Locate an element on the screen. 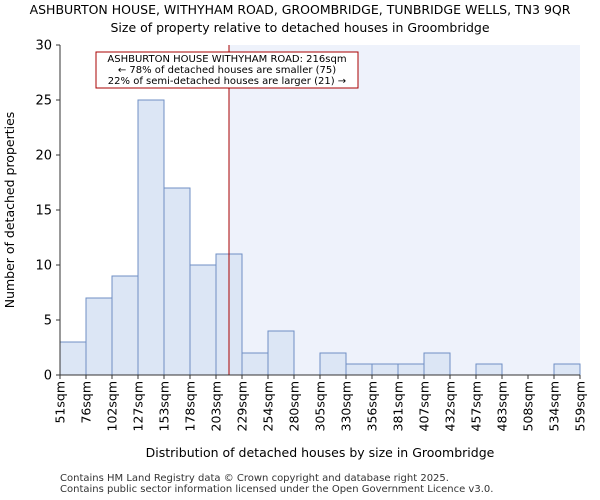 This screenshot has width=600, height=500. x-tick-label: 508sqm is located at coordinates (528, 406).